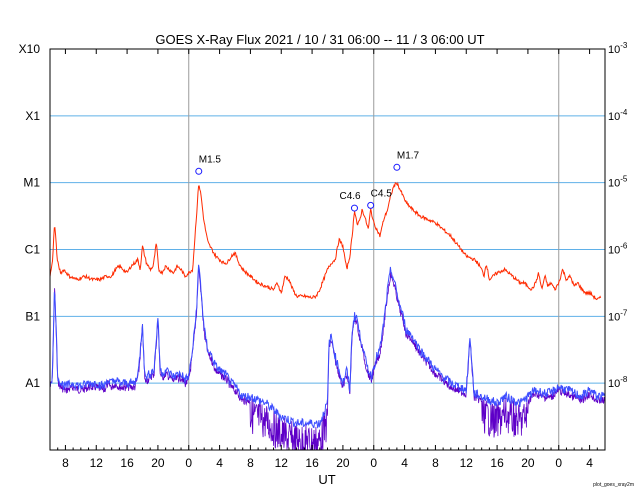  What do you see at coordinates (408, 155) in the screenshot?
I see `flare-label: M1.7` at bounding box center [408, 155].